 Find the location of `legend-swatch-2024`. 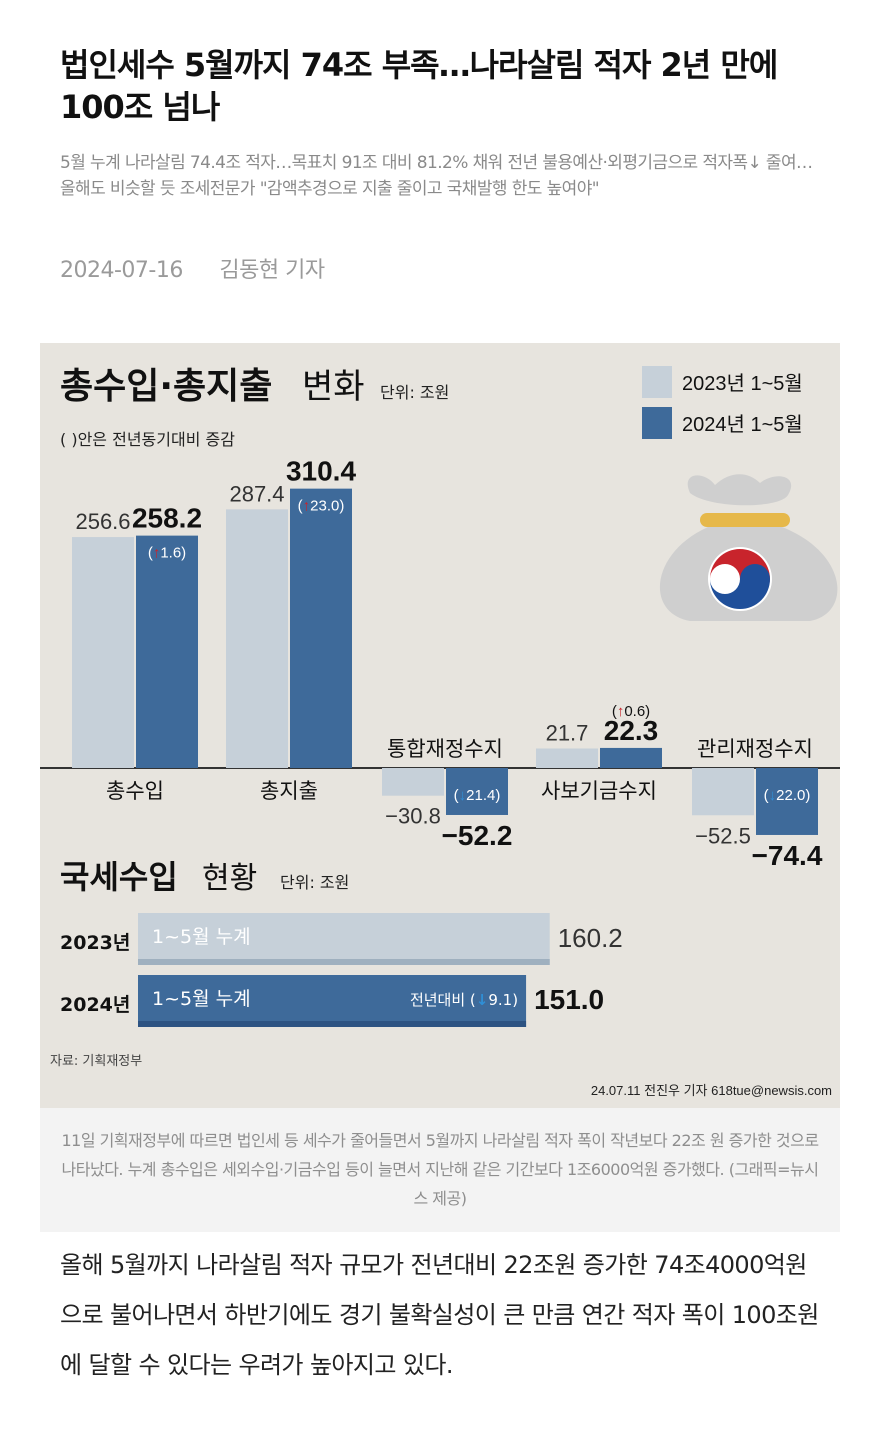

legend-swatch-2024 is located at coordinates (657, 423).